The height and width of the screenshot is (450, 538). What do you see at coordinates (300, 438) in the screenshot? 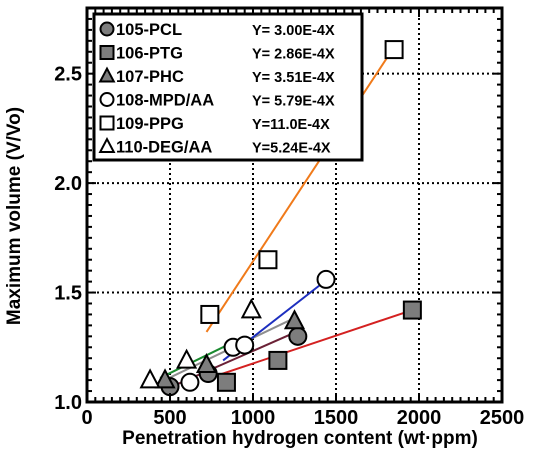
I see `x-axis-label: Penetration hydrogen content (wt·ppm)` at bounding box center [300, 438].